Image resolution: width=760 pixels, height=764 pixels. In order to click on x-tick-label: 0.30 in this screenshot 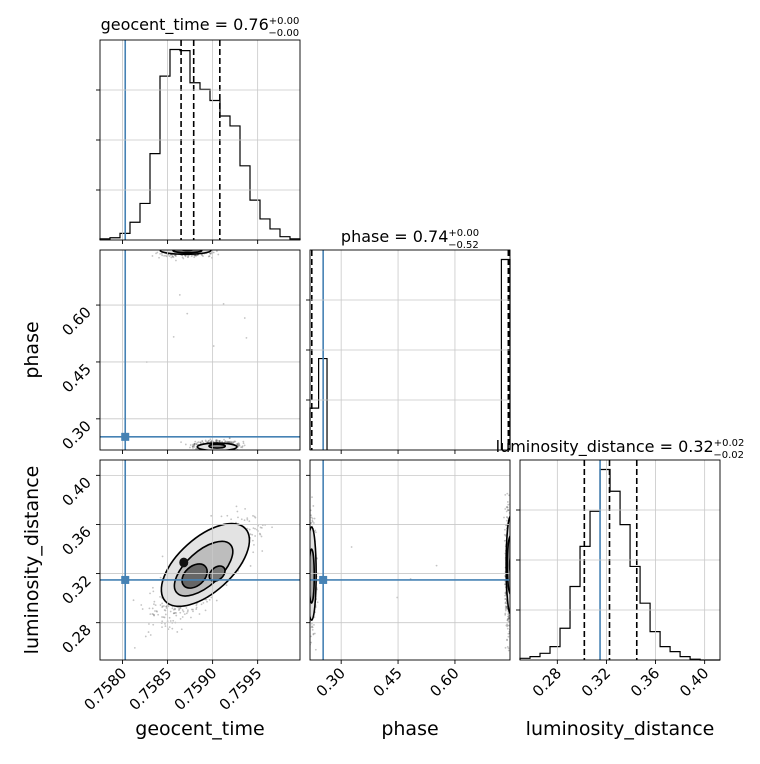, I will do `click(331, 682)`.